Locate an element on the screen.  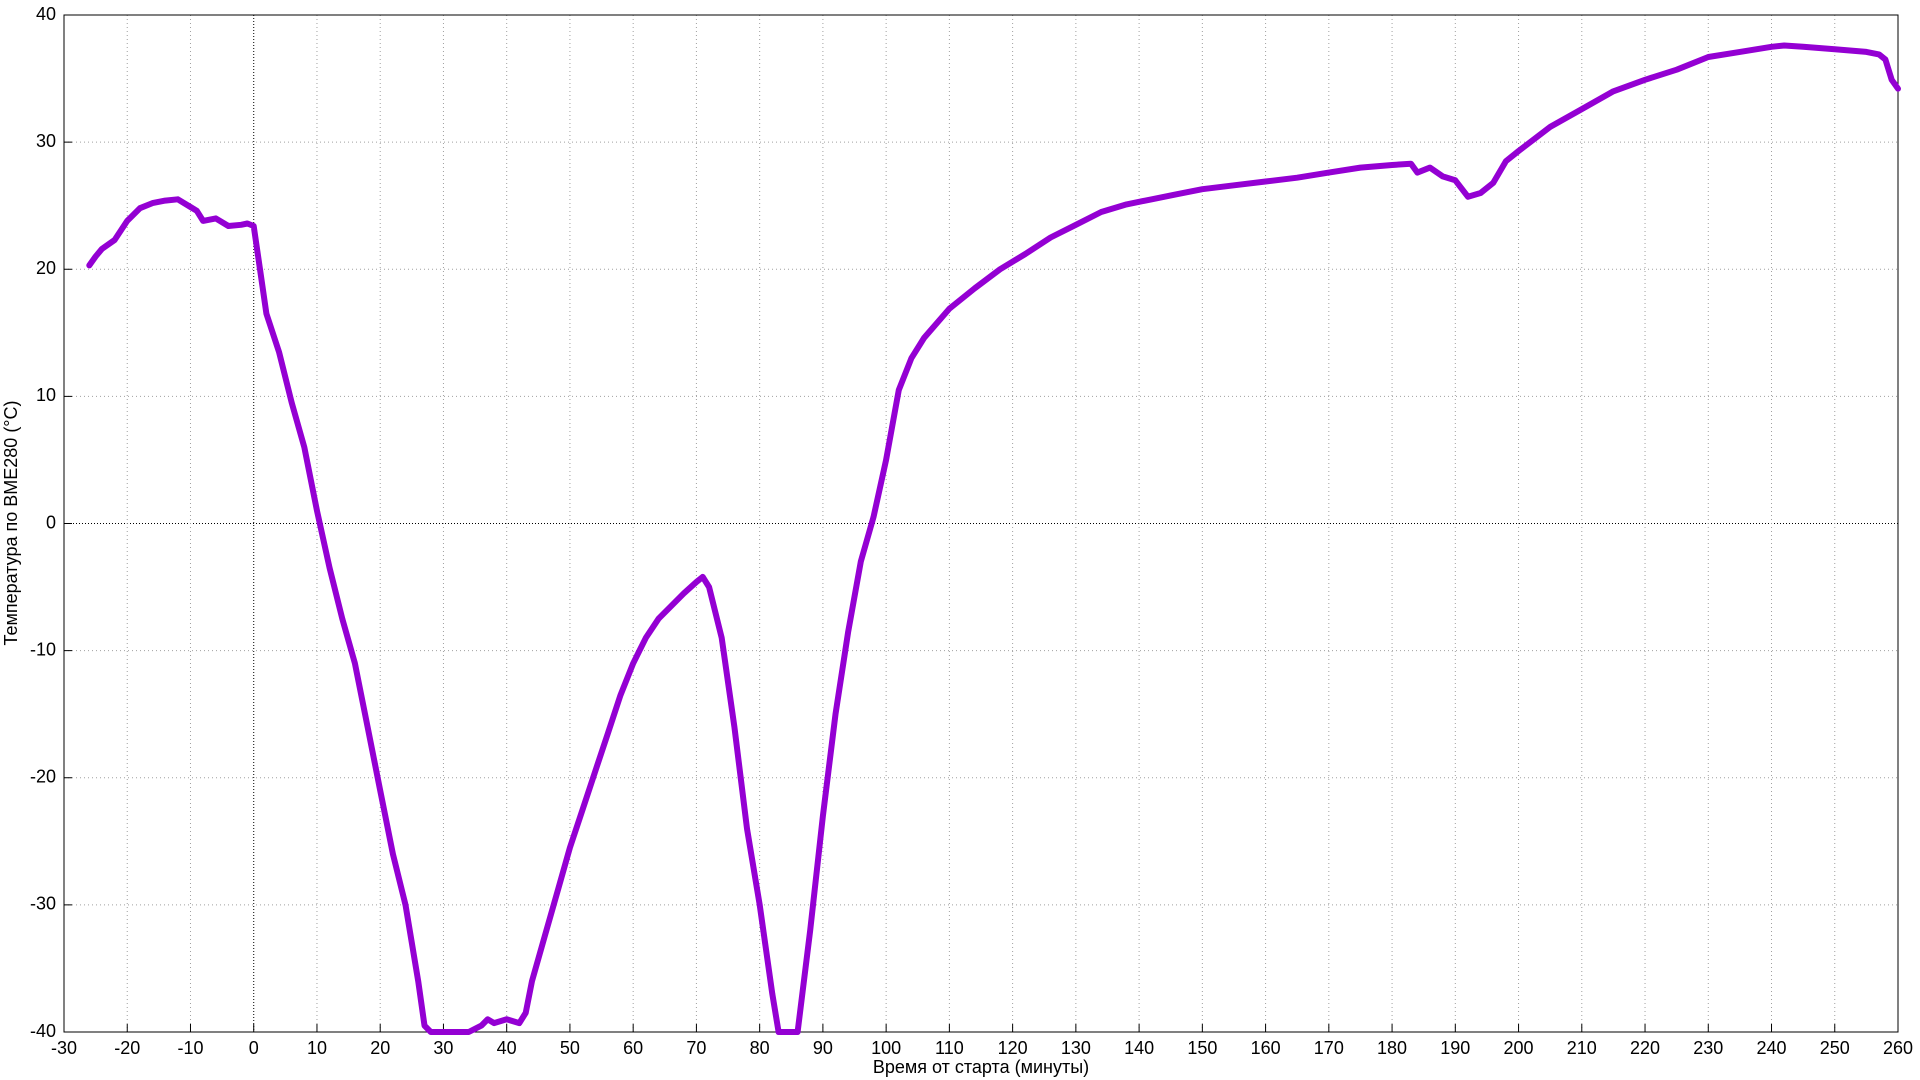
x-tick-label: 40 is located at coordinates (507, 1048).